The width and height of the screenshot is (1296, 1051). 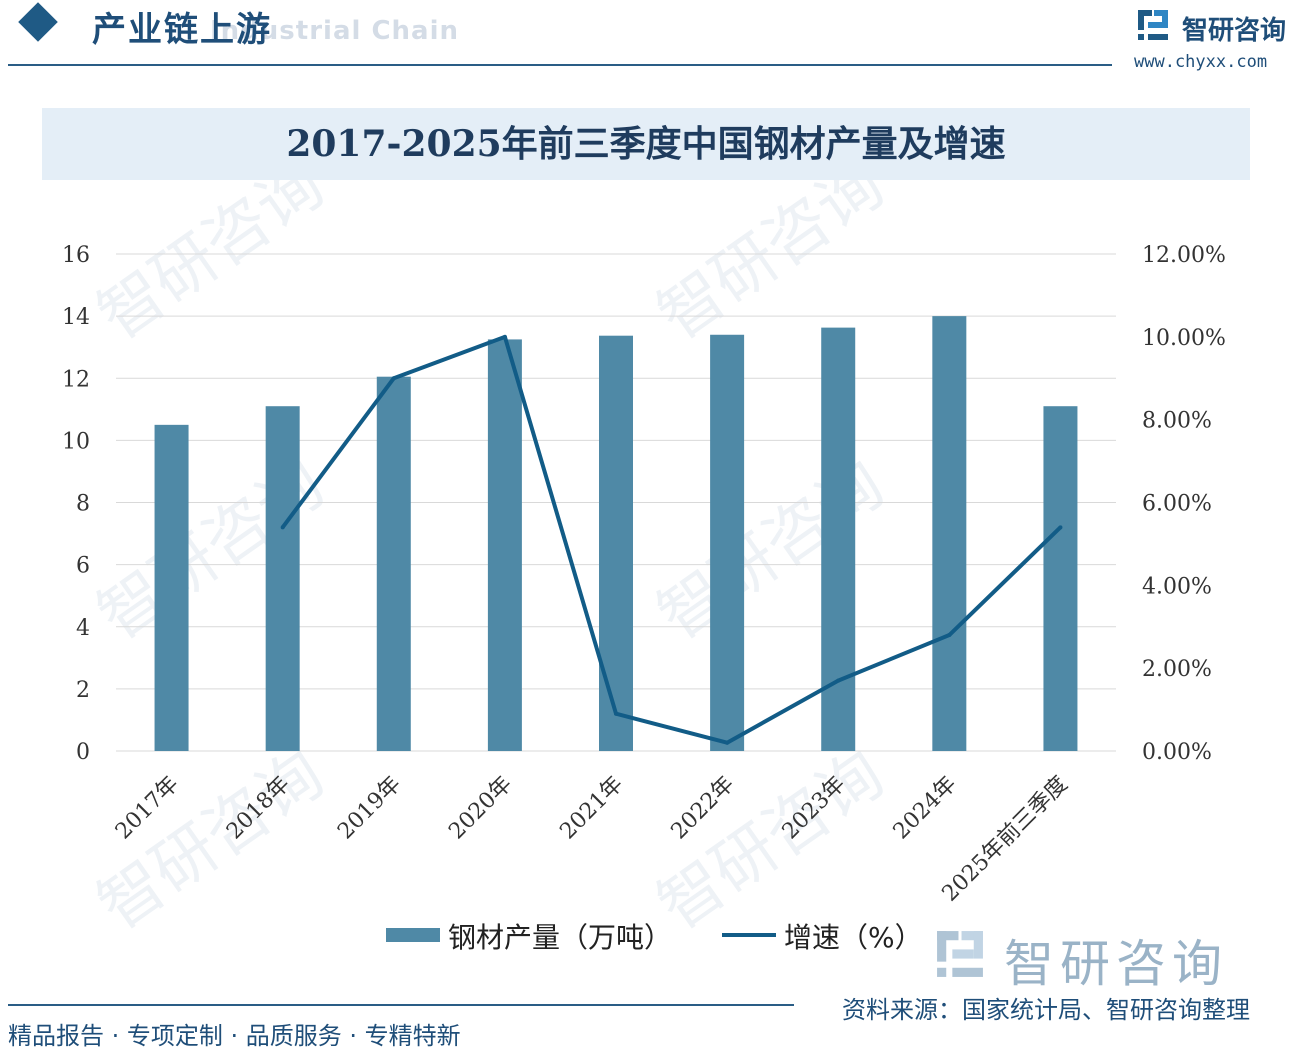 I want to click on x-tick-label: 2024年, so click(x=925, y=808).